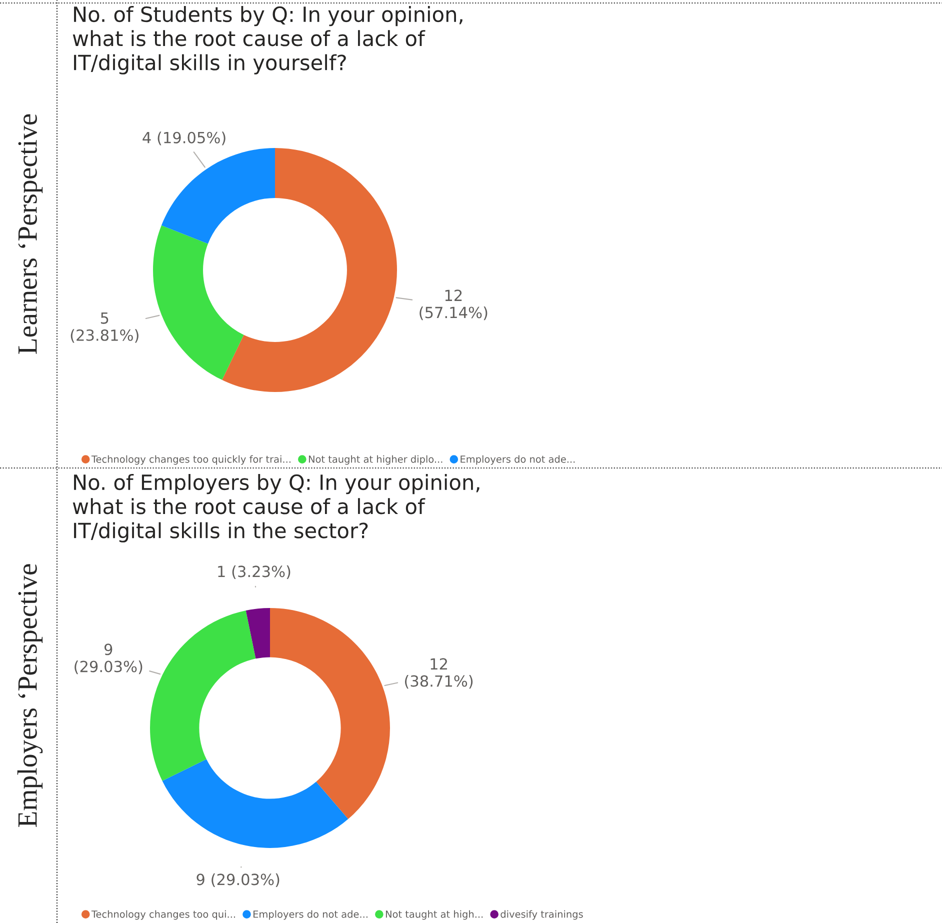 Image resolution: width=942 pixels, height=923 pixels. I want to click on data-label: 4 (19.05%), so click(184, 139).